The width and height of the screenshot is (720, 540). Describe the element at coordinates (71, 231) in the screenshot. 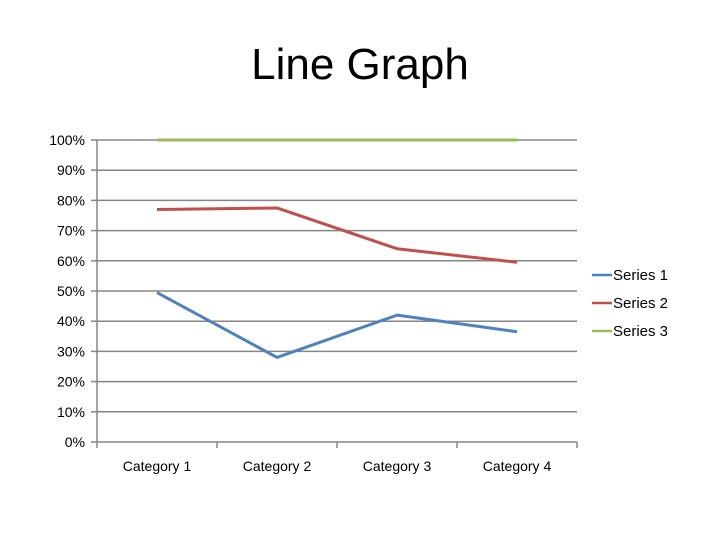

I see `y-tick-label: 70%` at that location.